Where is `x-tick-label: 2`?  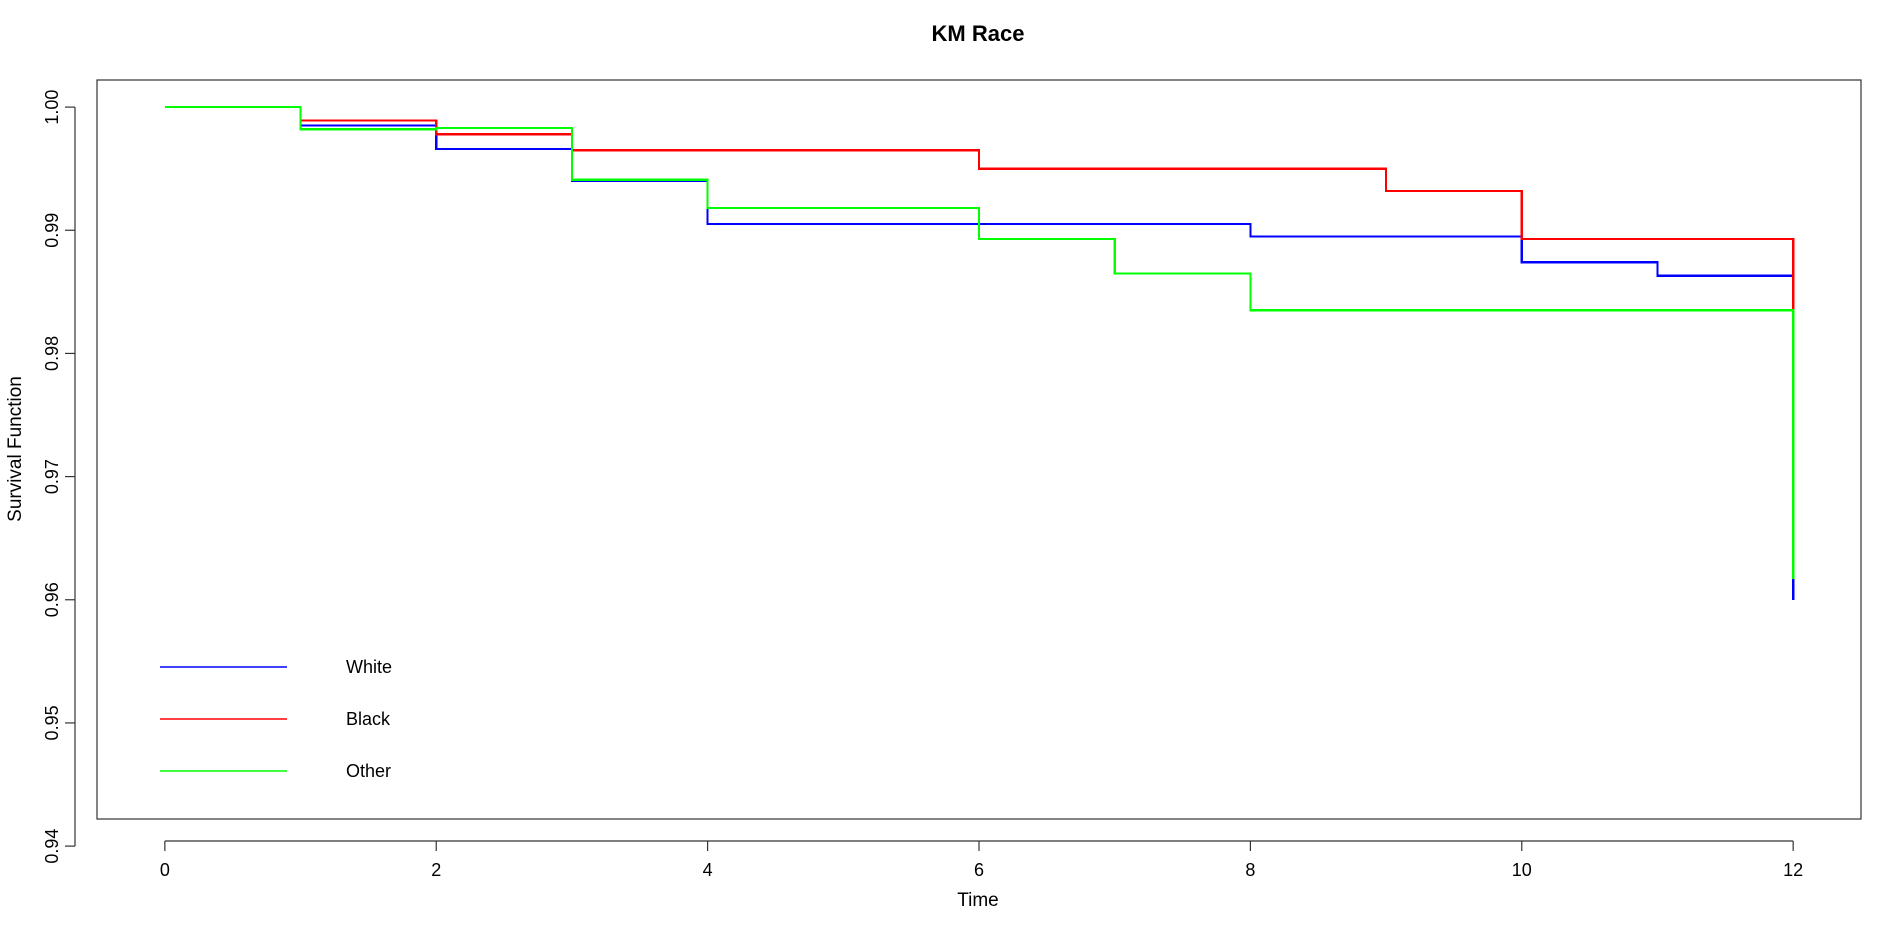
x-tick-label: 2 is located at coordinates (436, 870).